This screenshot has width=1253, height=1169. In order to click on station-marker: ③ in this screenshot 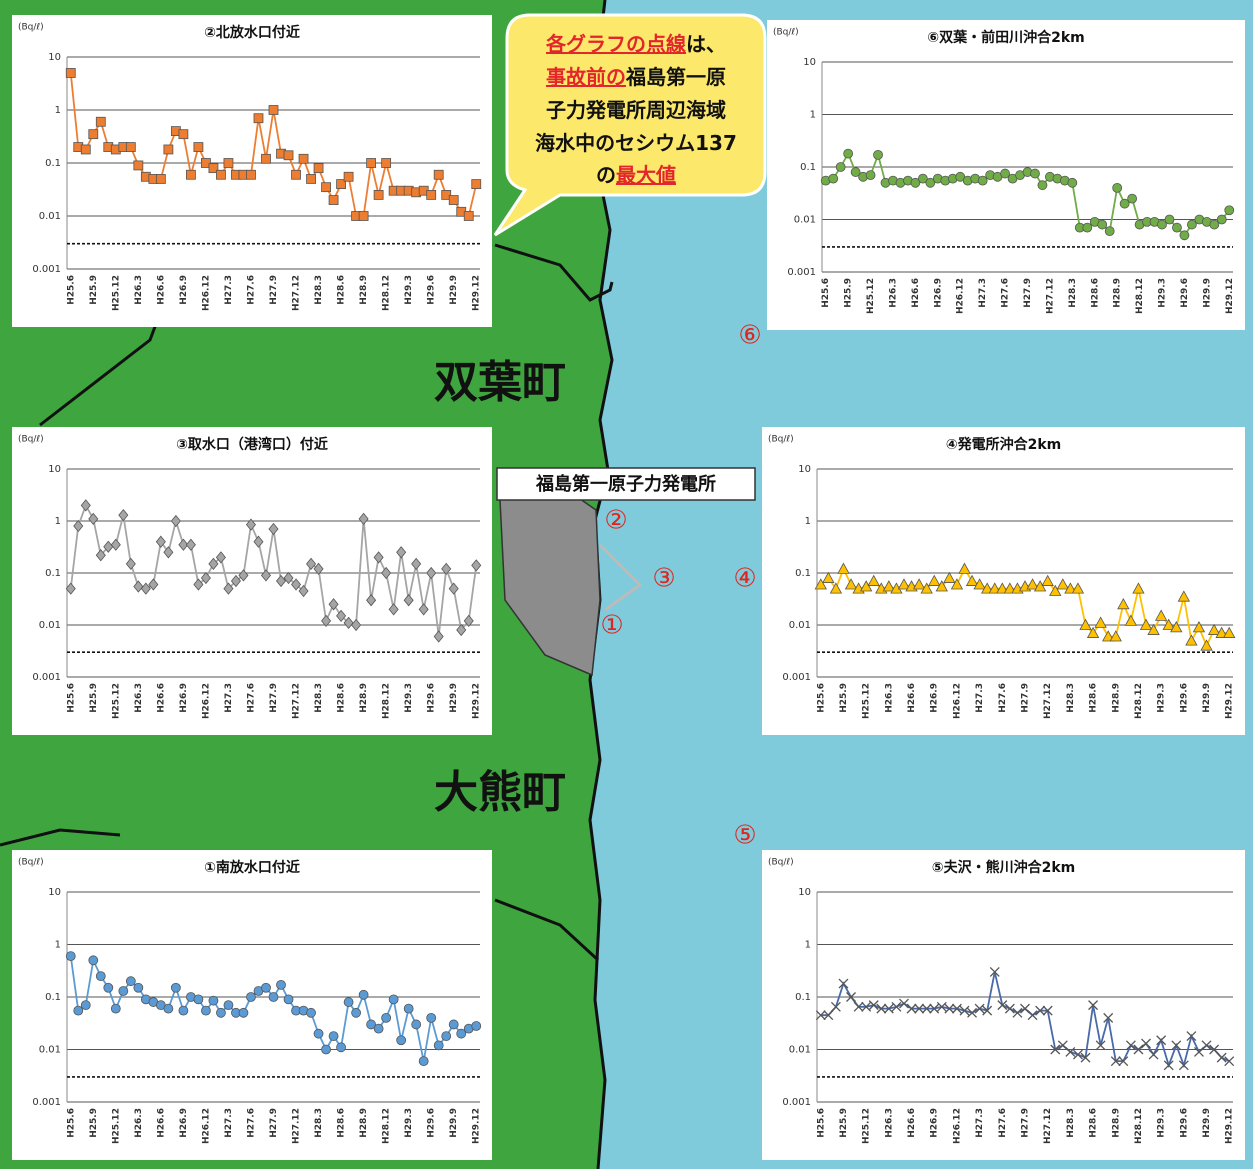, I will do `click(663, 579)`.